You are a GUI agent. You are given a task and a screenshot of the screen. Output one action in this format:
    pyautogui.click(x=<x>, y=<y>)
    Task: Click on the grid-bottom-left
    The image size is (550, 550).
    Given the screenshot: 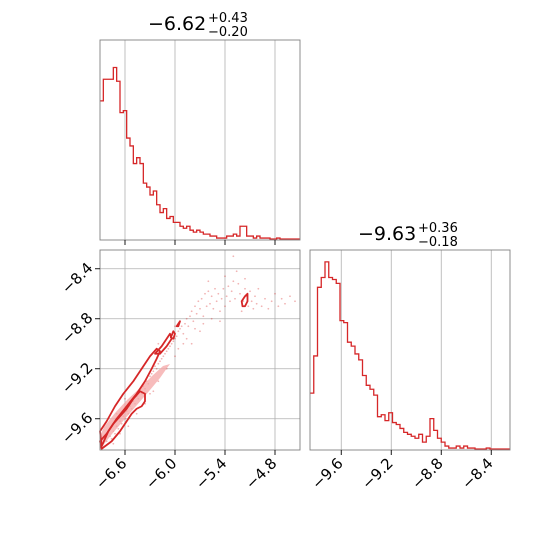 What is the action you would take?
    pyautogui.click(x=200, y=350)
    